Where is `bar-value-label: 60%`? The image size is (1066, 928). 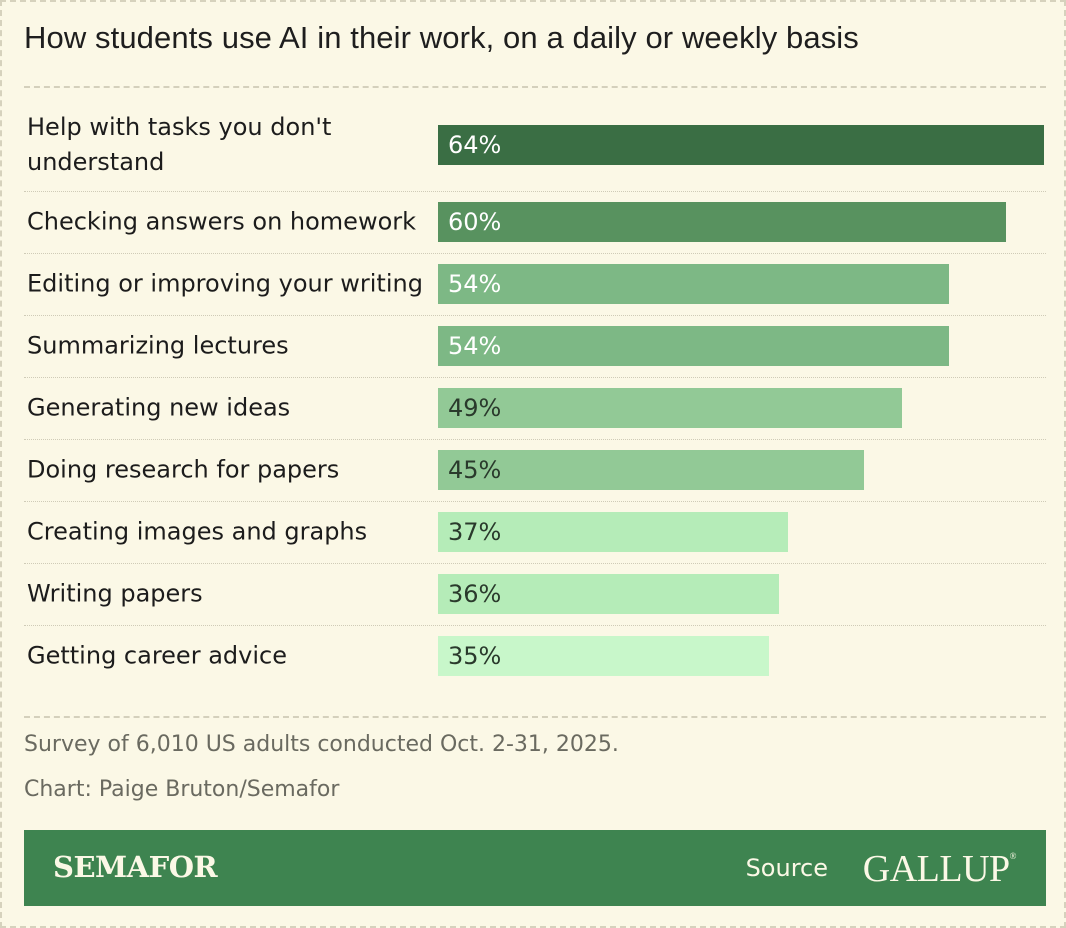
bar-value-label: 60% is located at coordinates (475, 222).